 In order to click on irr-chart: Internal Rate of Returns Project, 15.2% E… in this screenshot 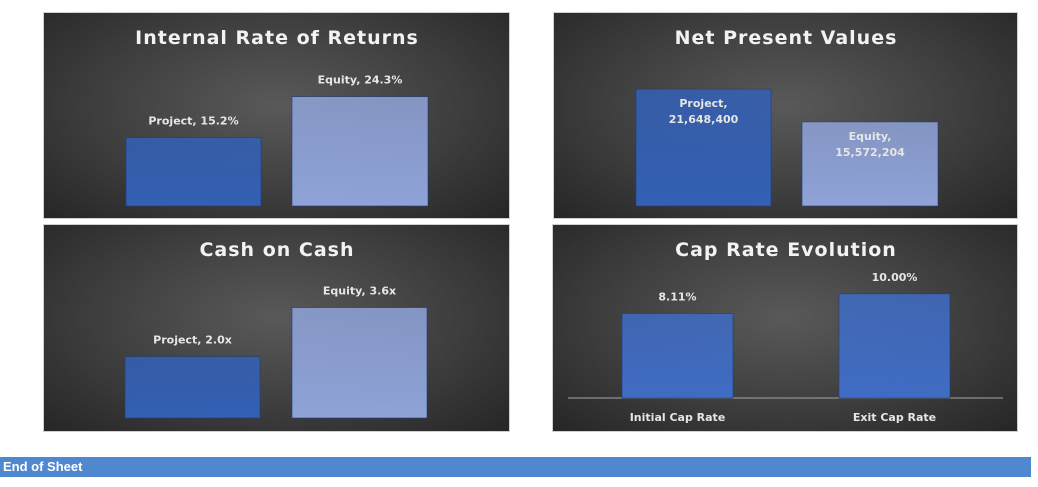, I will do `click(277, 117)`.